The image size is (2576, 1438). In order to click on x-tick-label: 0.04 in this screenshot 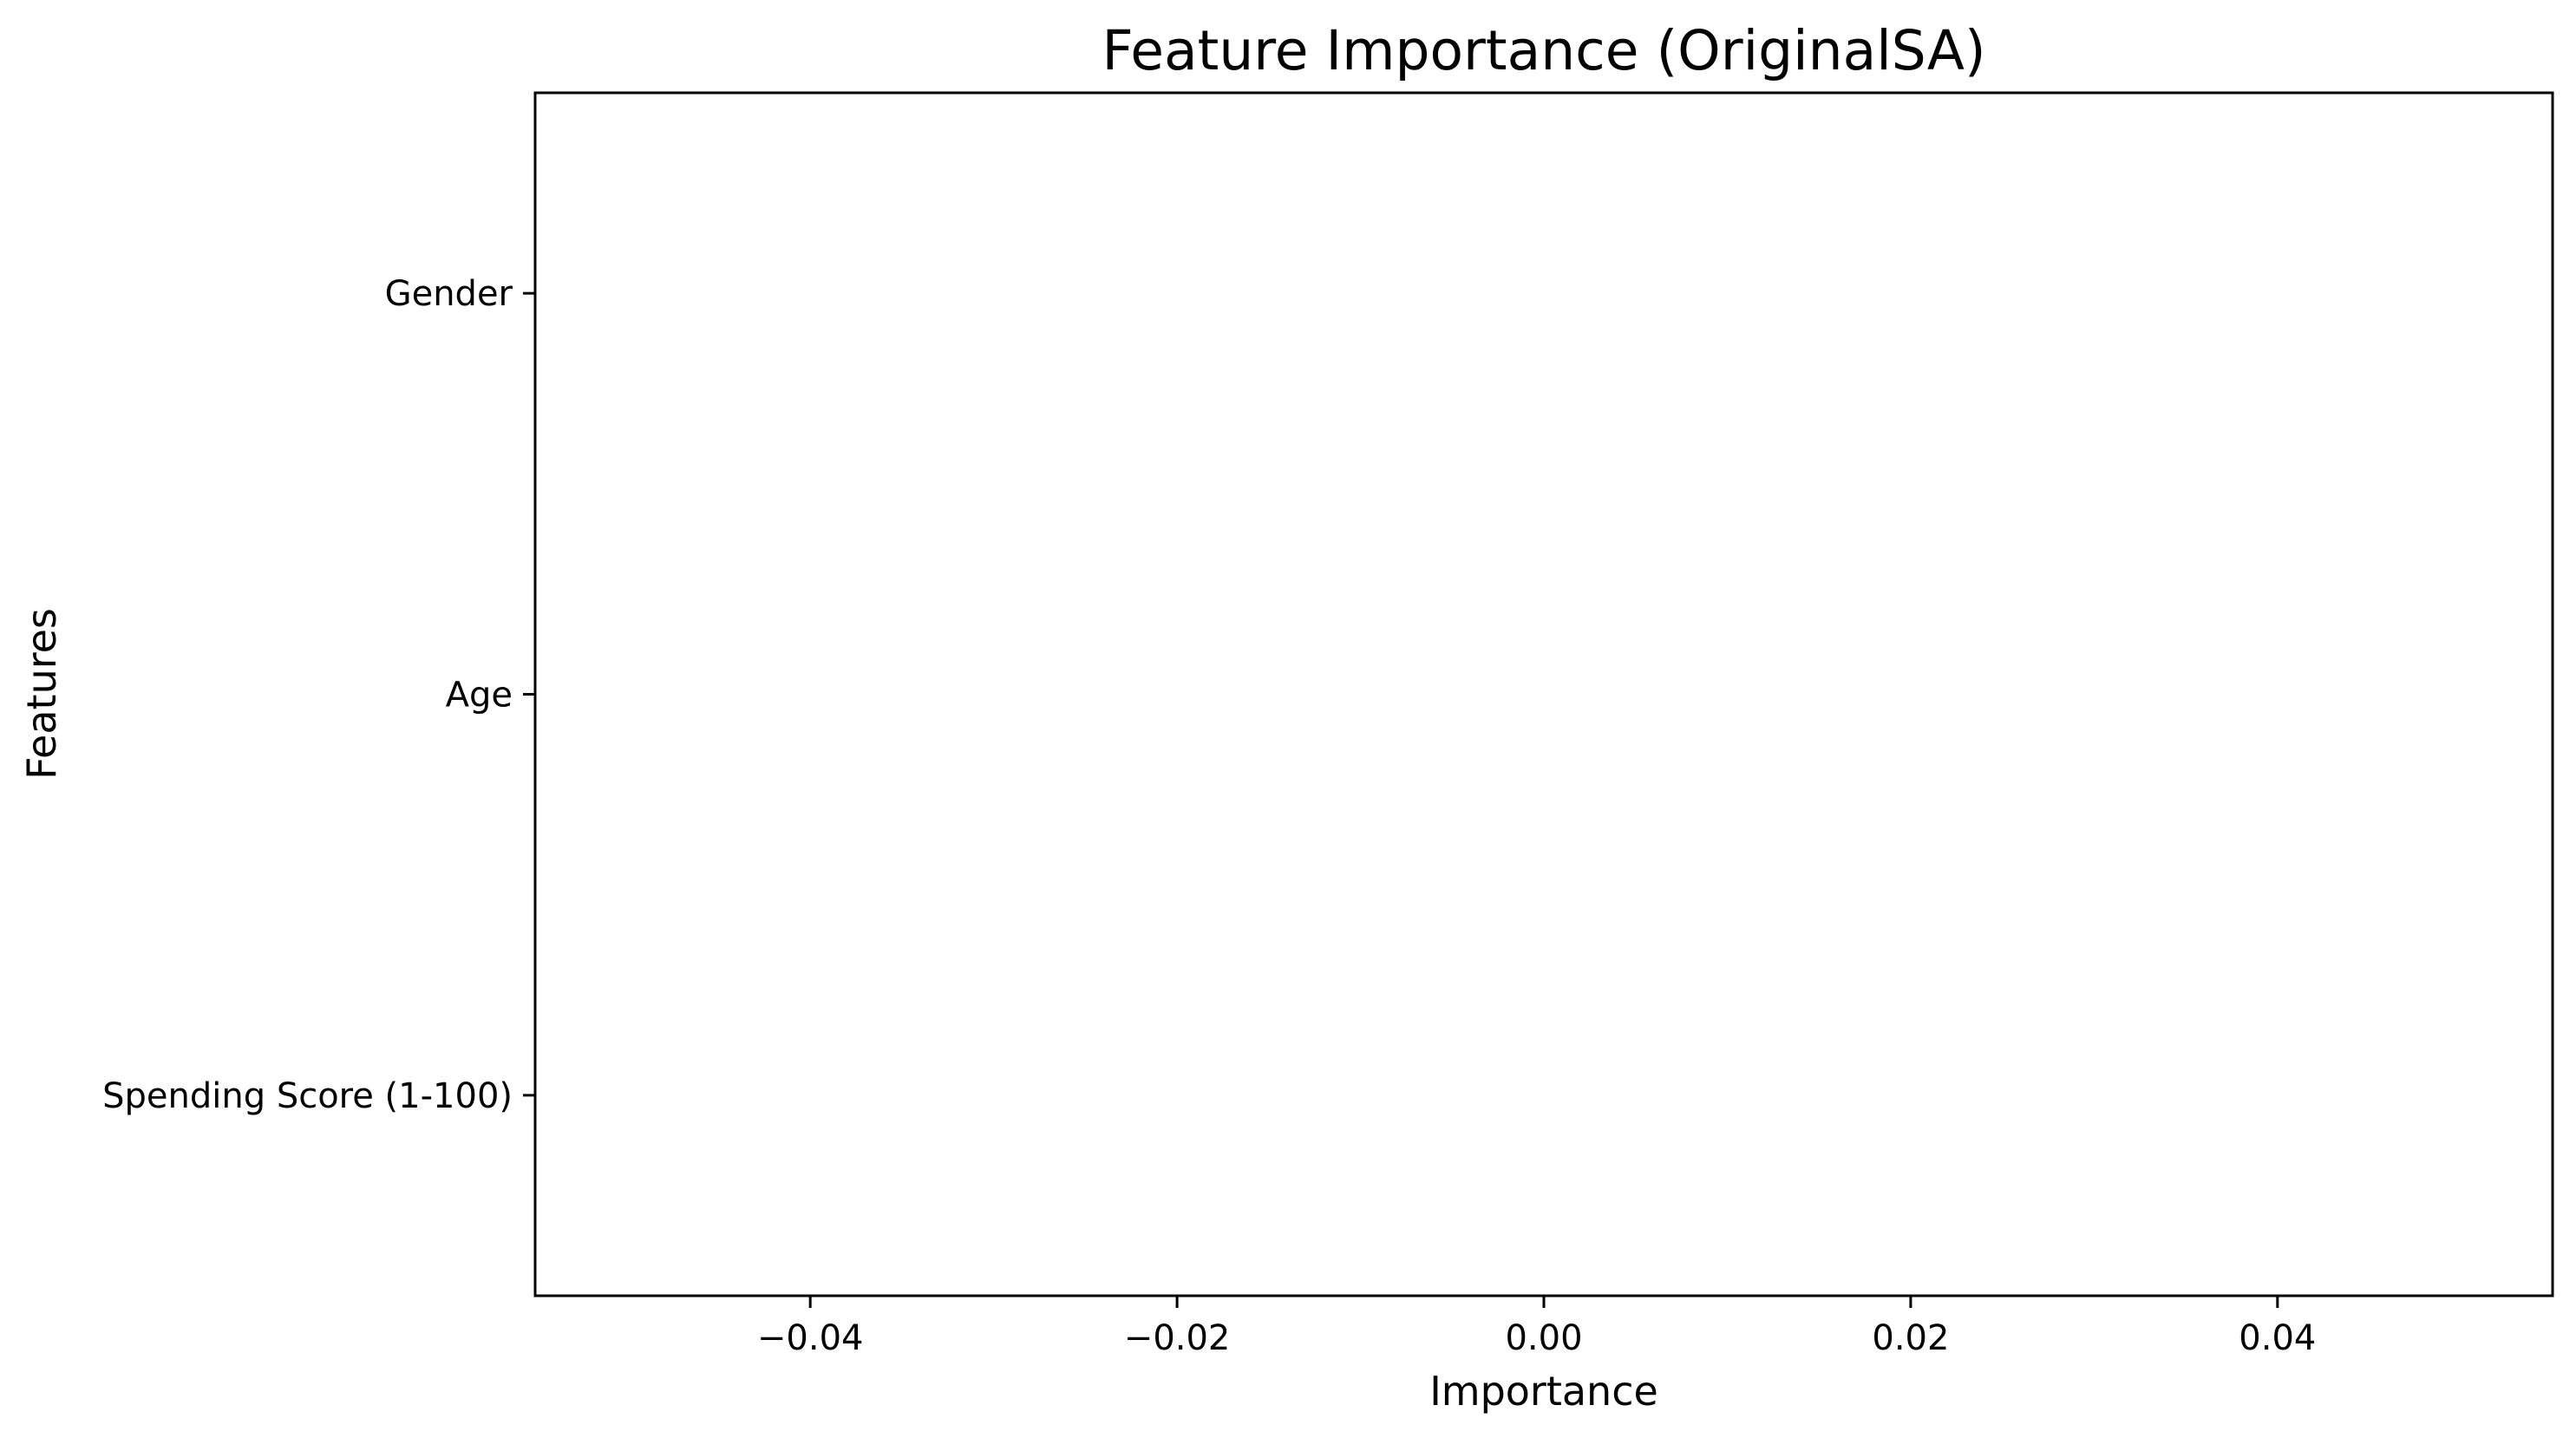, I will do `click(2277, 1338)`.